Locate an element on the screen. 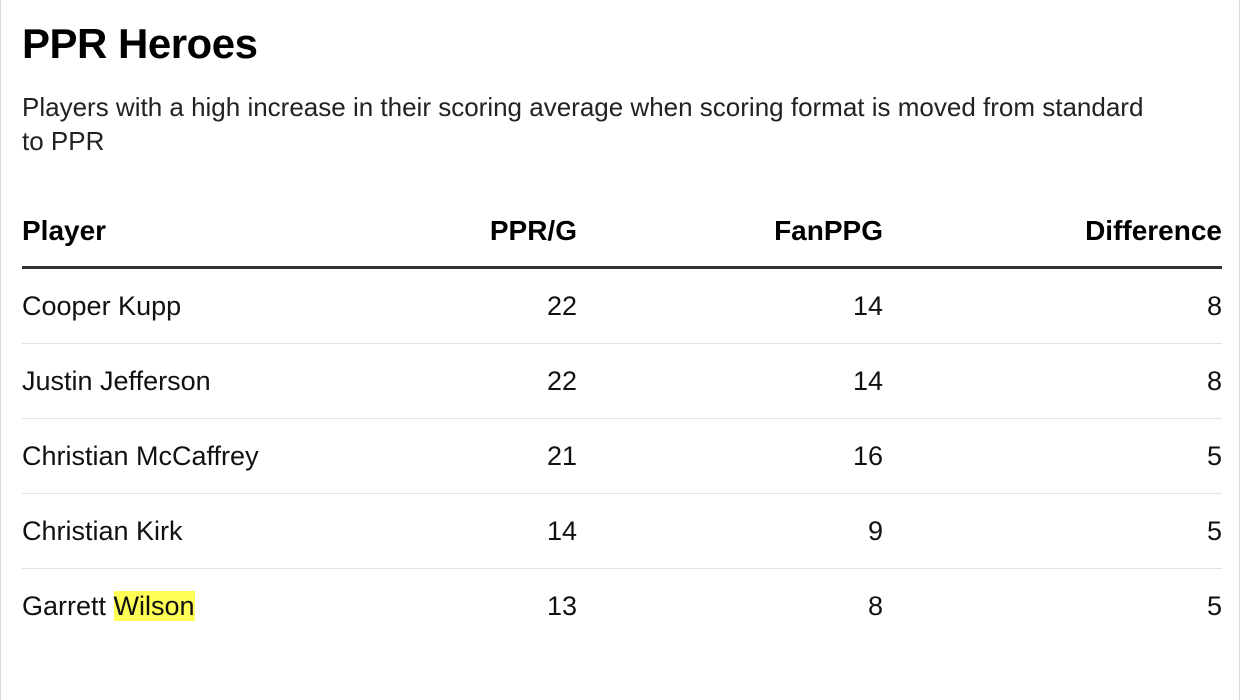 Image resolution: width=1242 pixels, height=700 pixels. cell-player: Christian McCaffrey is located at coordinates (187, 456).